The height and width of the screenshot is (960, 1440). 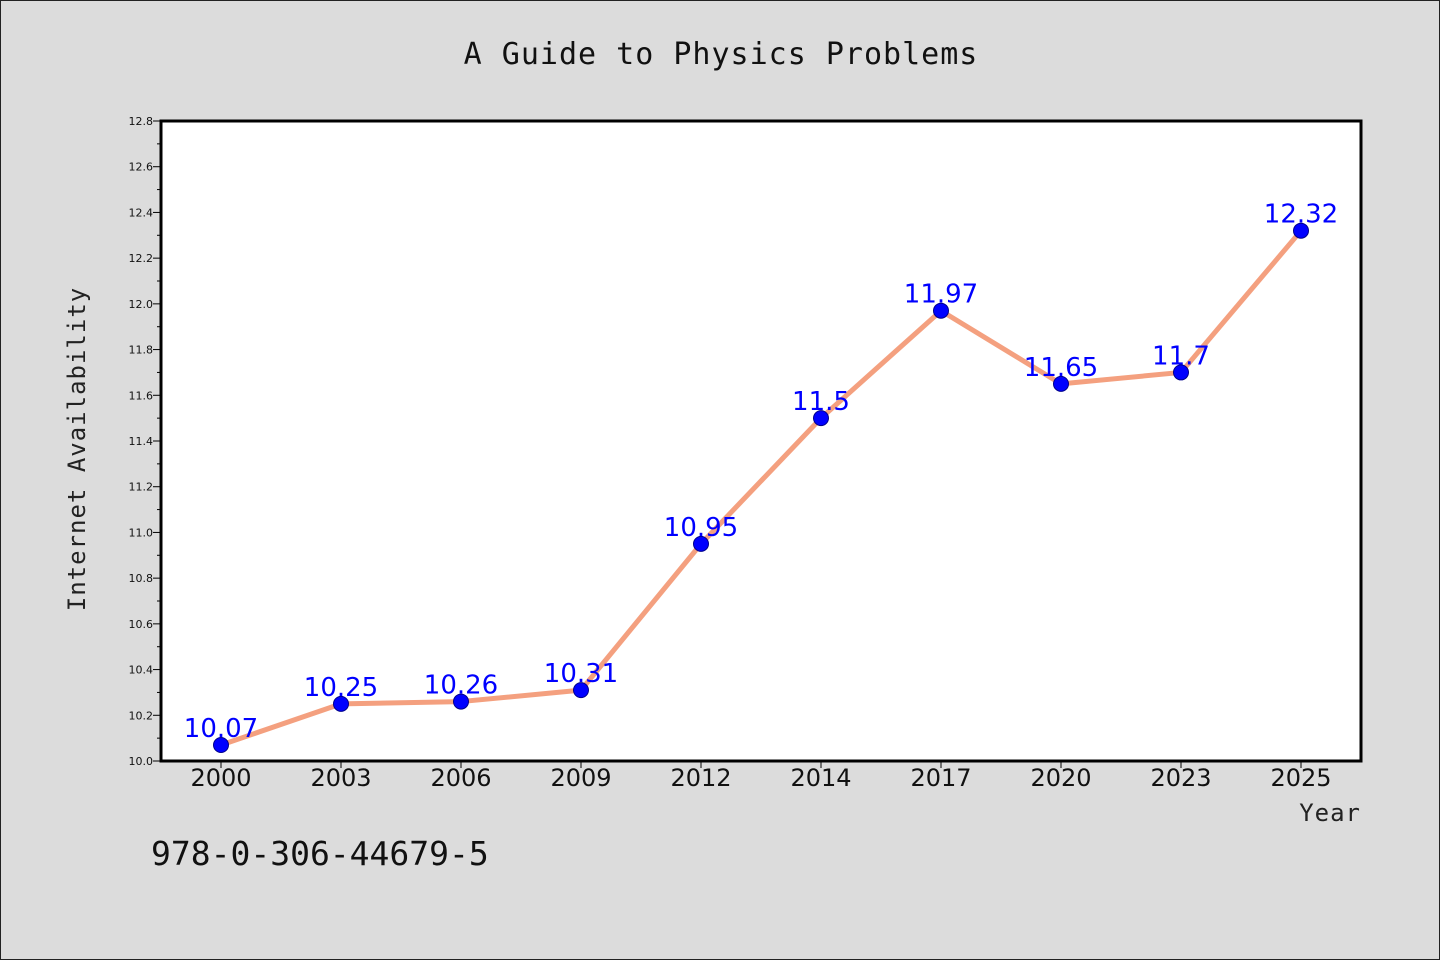 I want to click on data-label: 11.65, so click(x=1061, y=368).